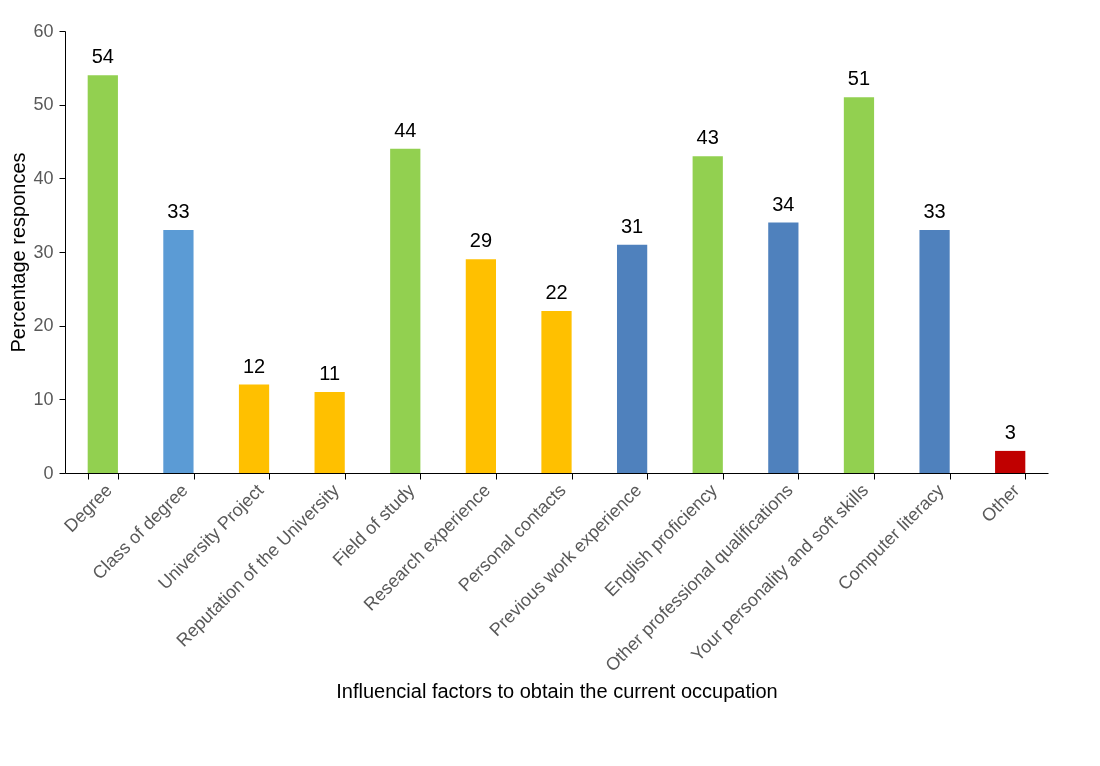  I want to click on y-tick-label: 20, so click(43, 325).